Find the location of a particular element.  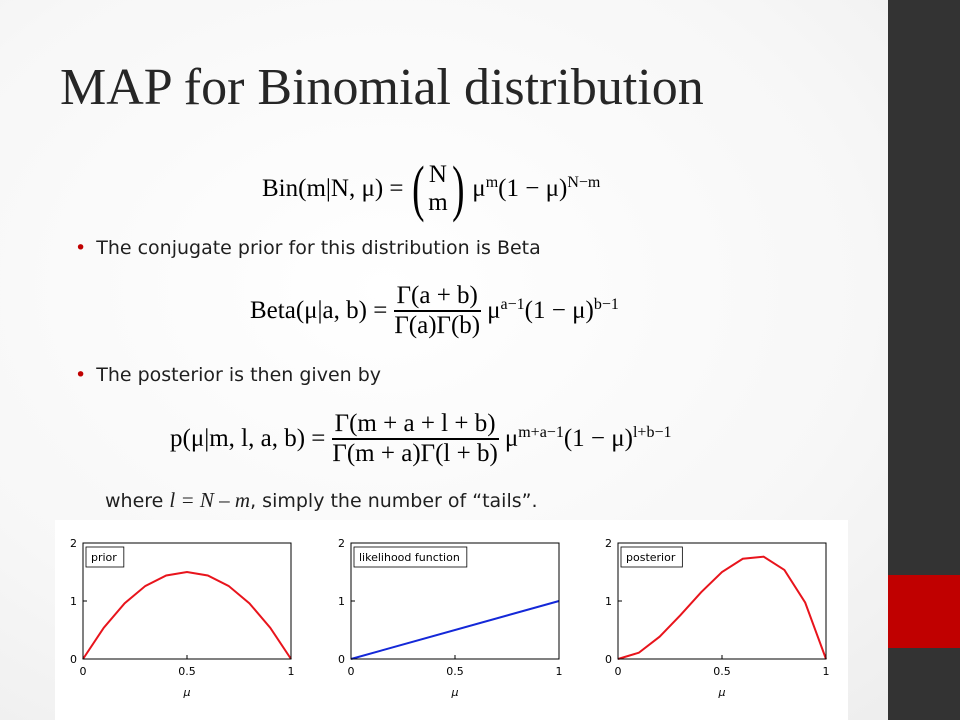

plot-title: posterior is located at coordinates (651, 557).